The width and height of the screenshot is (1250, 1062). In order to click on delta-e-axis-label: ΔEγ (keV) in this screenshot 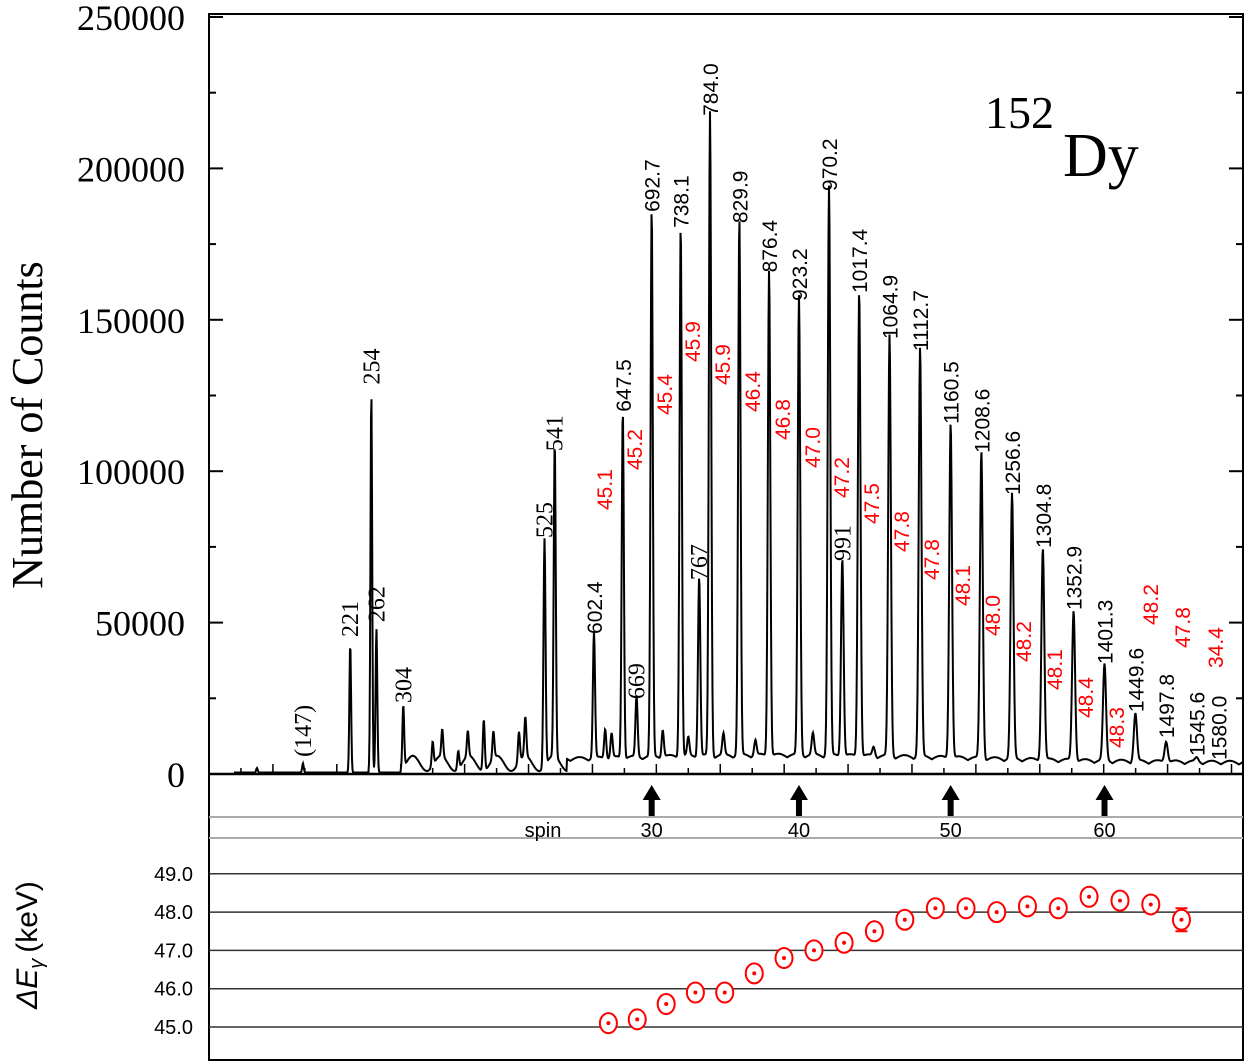, I will do `click(29, 945)`.